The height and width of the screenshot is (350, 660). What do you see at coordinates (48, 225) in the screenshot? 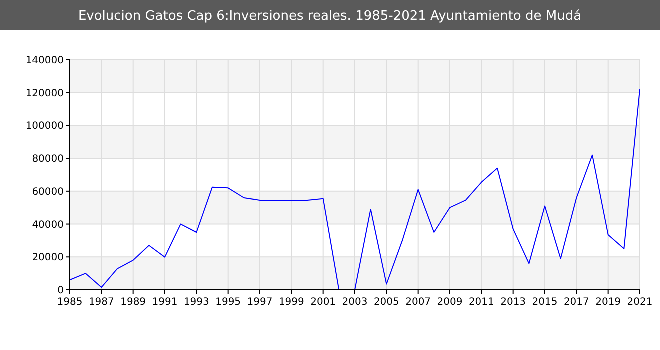
I see `y-tick-label: 40000` at bounding box center [48, 225].